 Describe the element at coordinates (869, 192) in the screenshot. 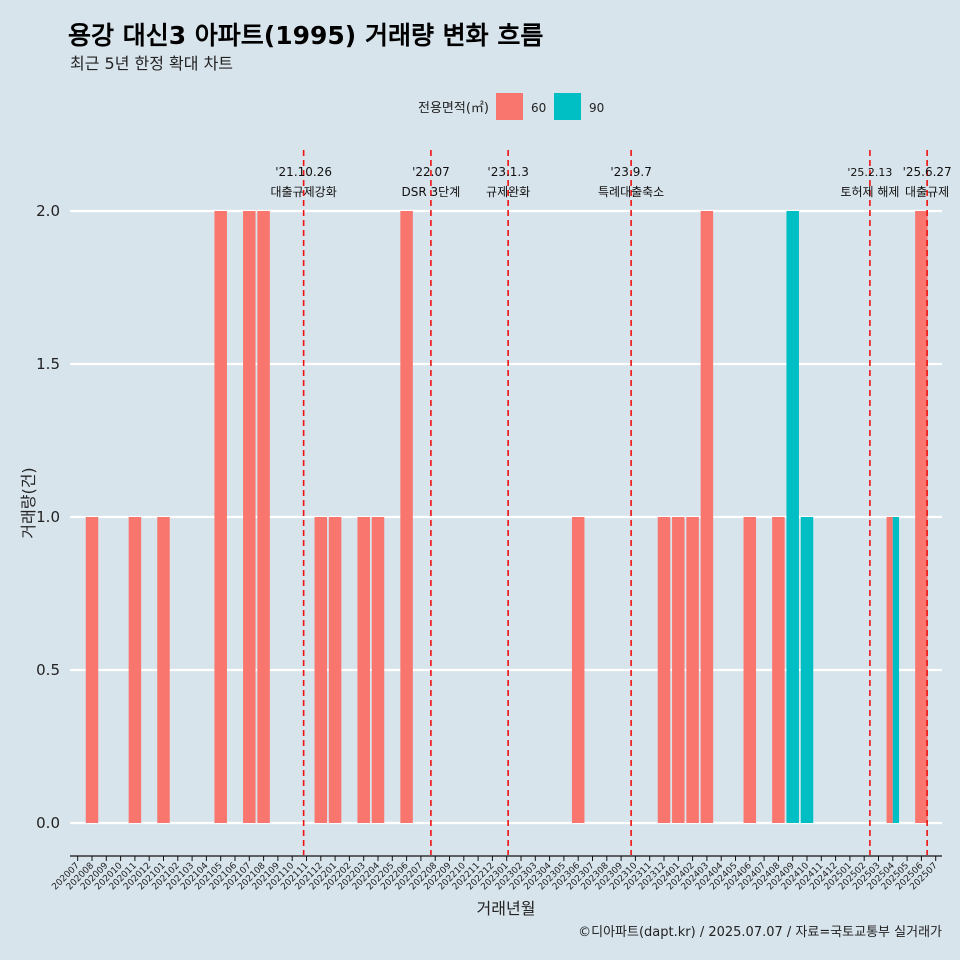

I see `event-description-label: 토허제 해제` at that location.